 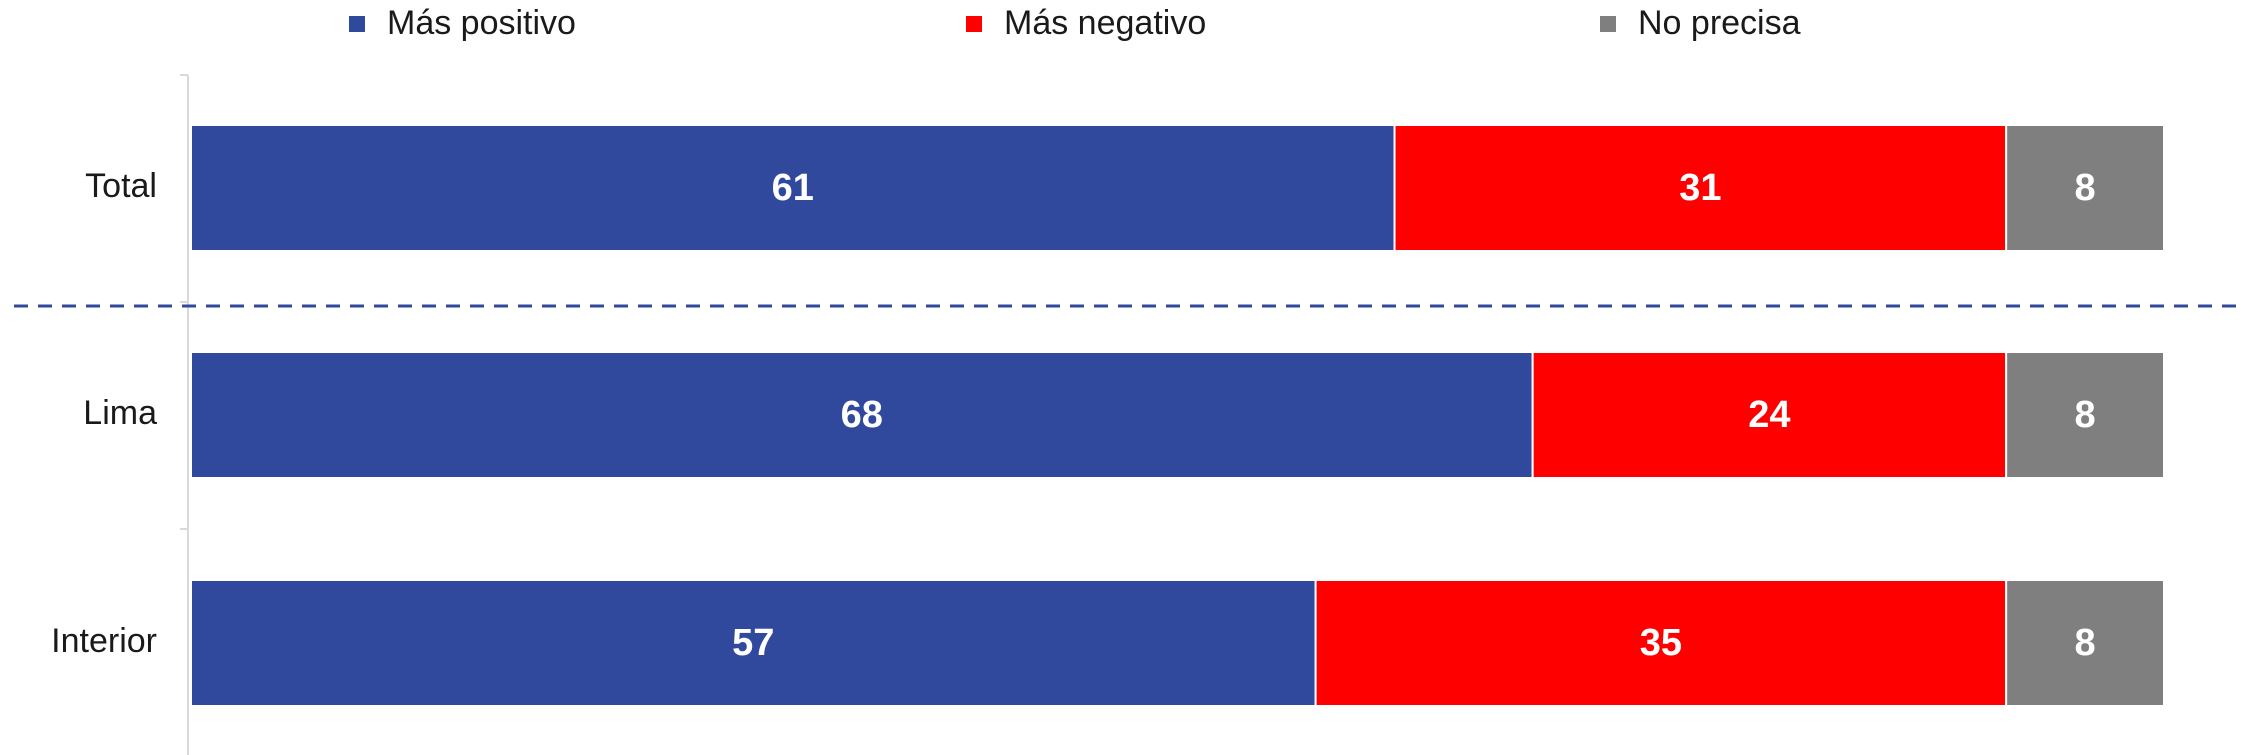 I want to click on category-label: Lima, so click(x=120, y=413).